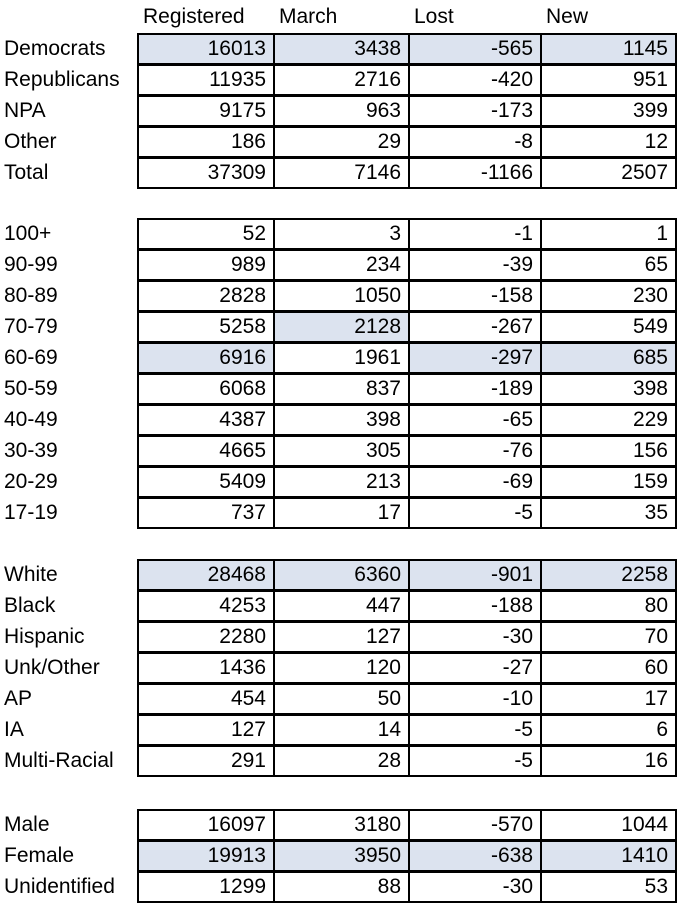  I want to click on cell: -189, so click(474, 389).